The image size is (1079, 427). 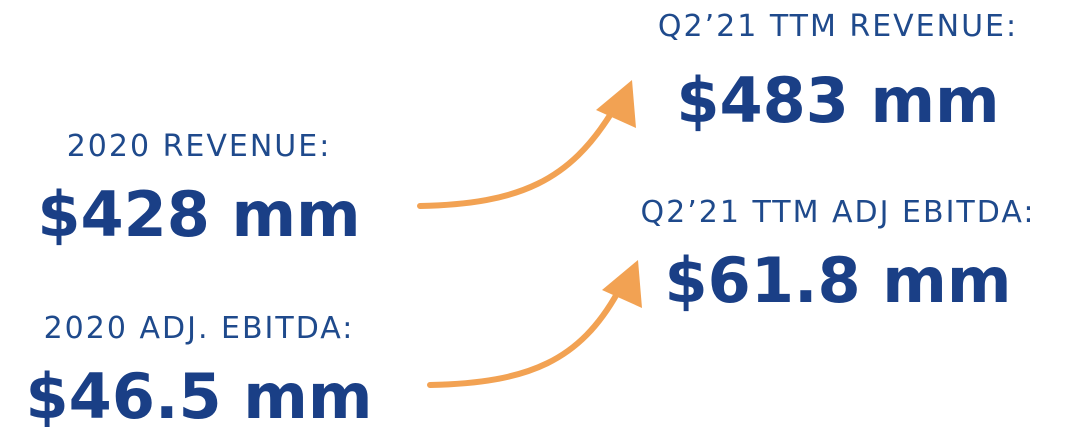 I want to click on metric-value: $46.5 mm, so click(x=199, y=393).